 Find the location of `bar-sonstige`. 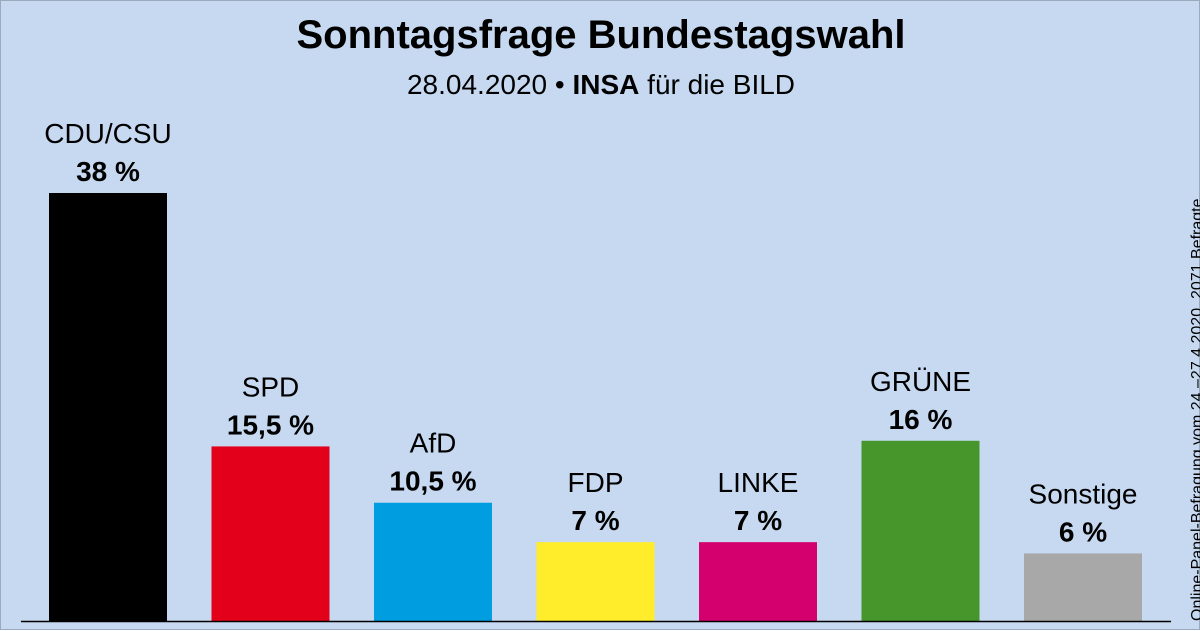

bar-sonstige is located at coordinates (1083, 587).